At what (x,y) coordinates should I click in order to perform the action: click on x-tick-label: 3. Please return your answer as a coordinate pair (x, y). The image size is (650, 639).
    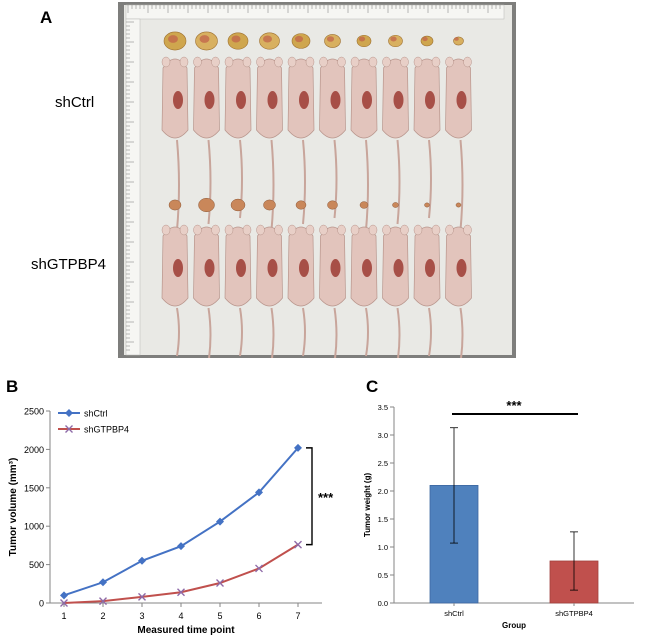
    Looking at the image, I should click on (141, 616).